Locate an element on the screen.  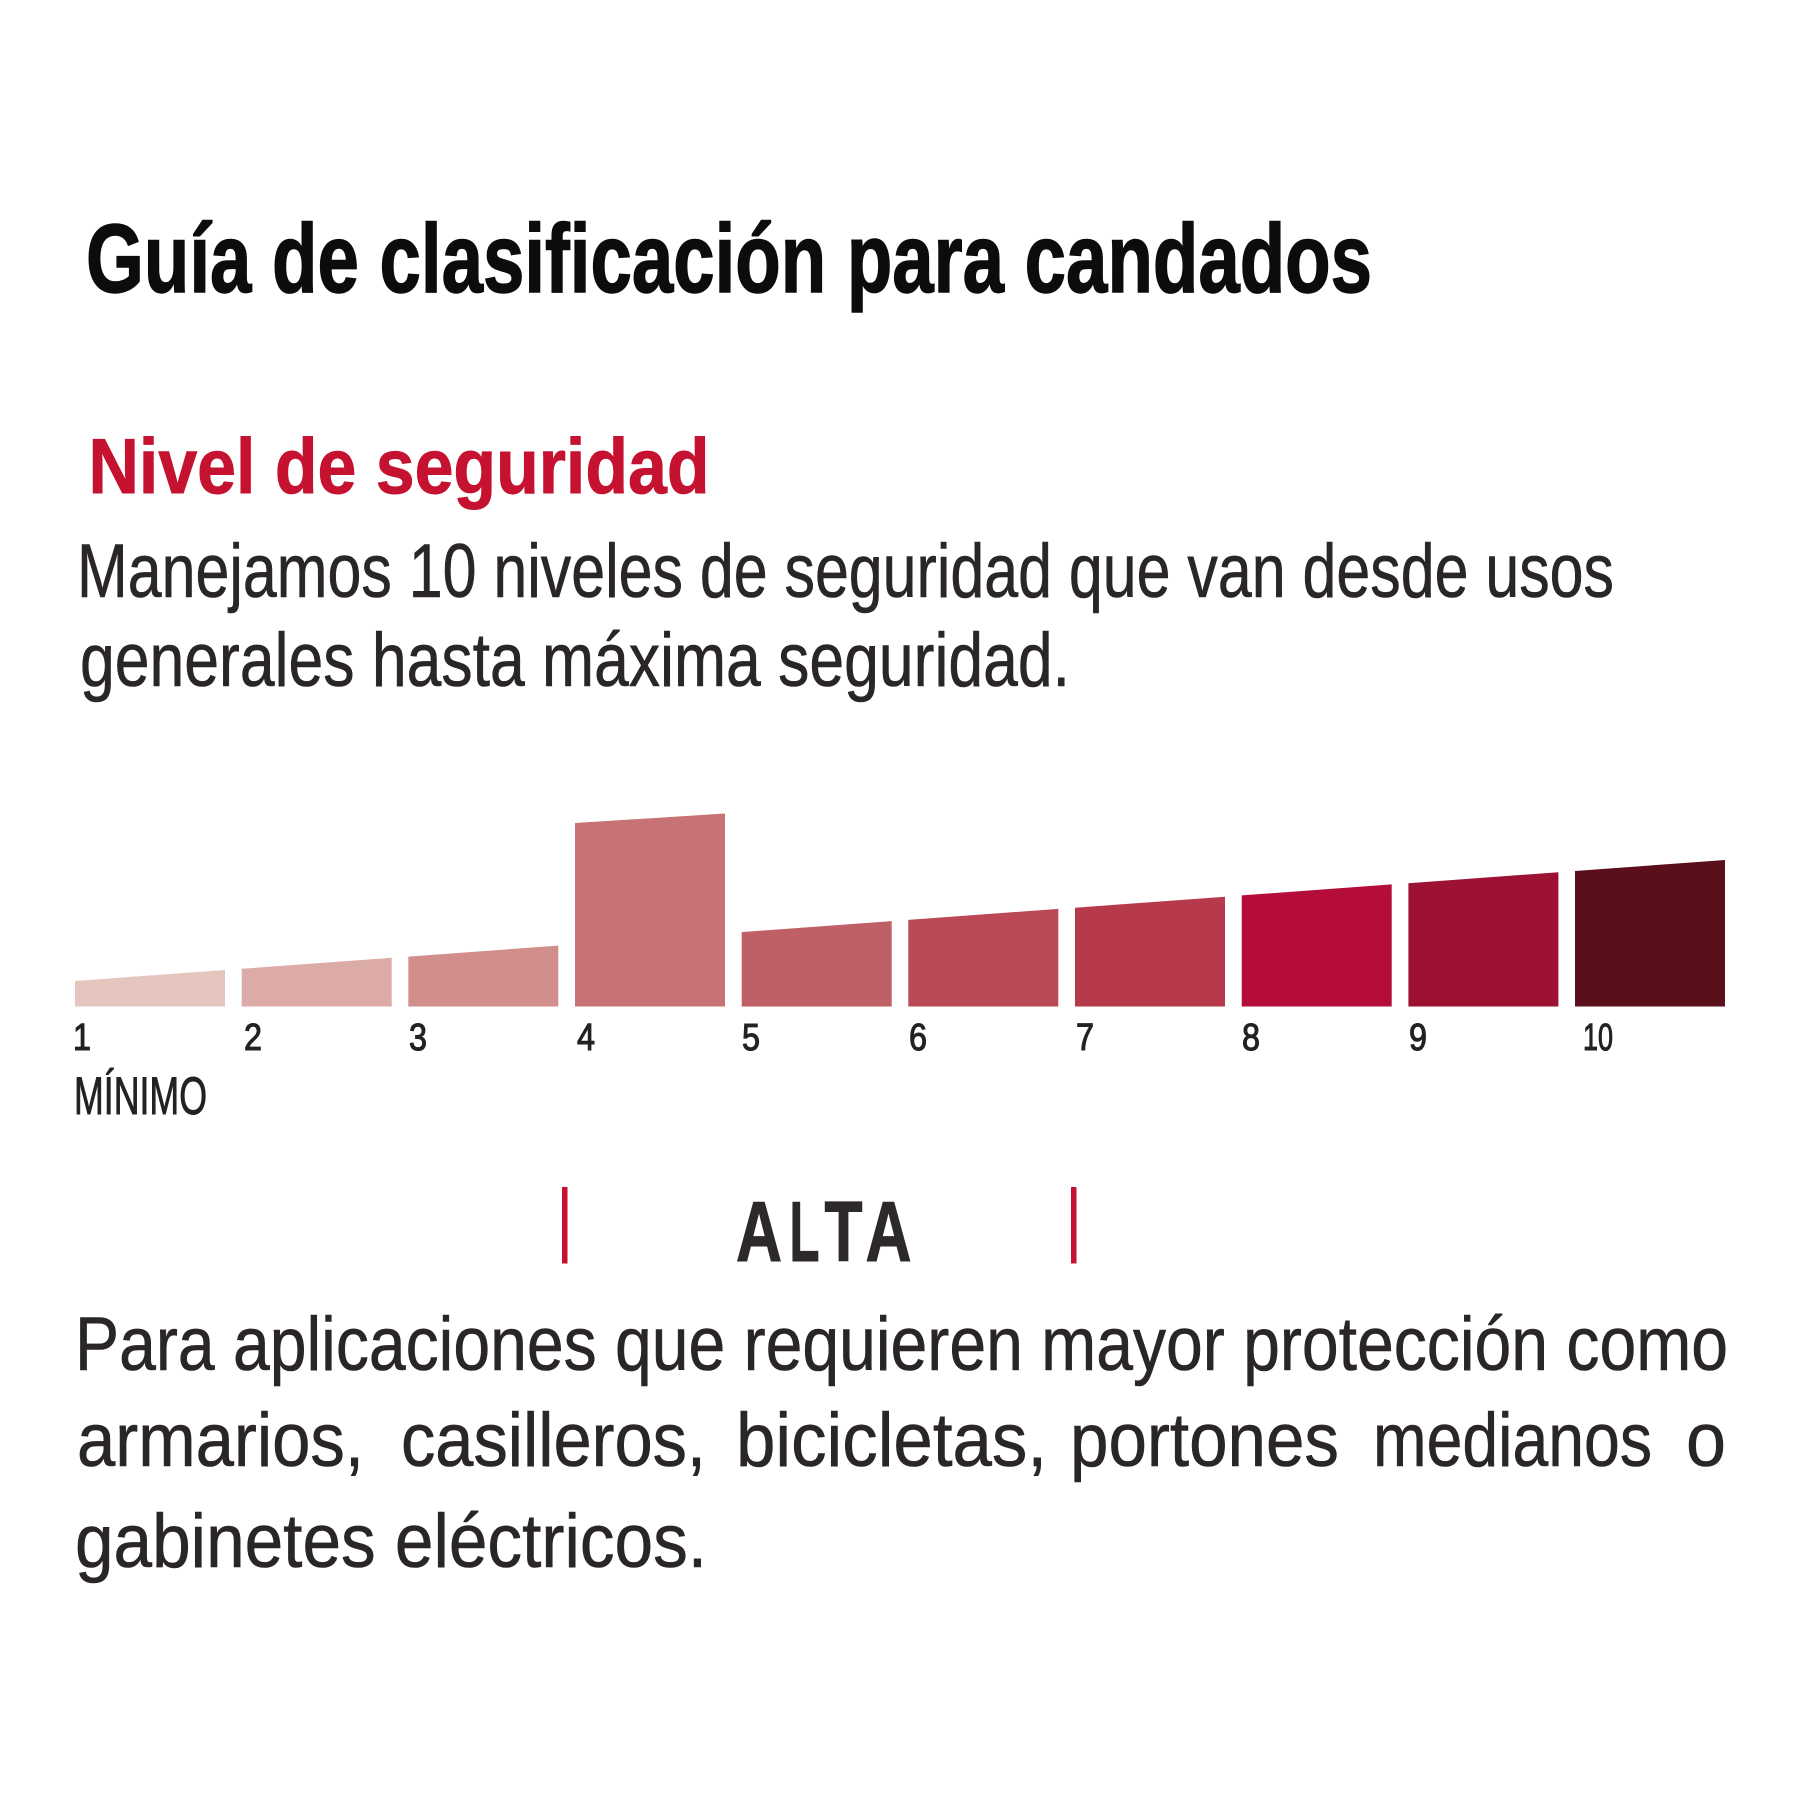
svg-text: 9 is located at coordinates (1418, 1038).